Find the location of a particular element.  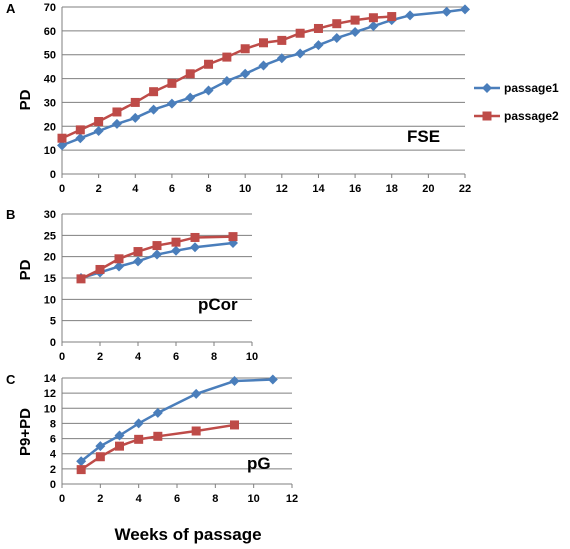

panel-b-chart: 0 5 10 15 20 25 30 0 2 4 6 8 10 PD pCor is located at coordinates (137, 286).